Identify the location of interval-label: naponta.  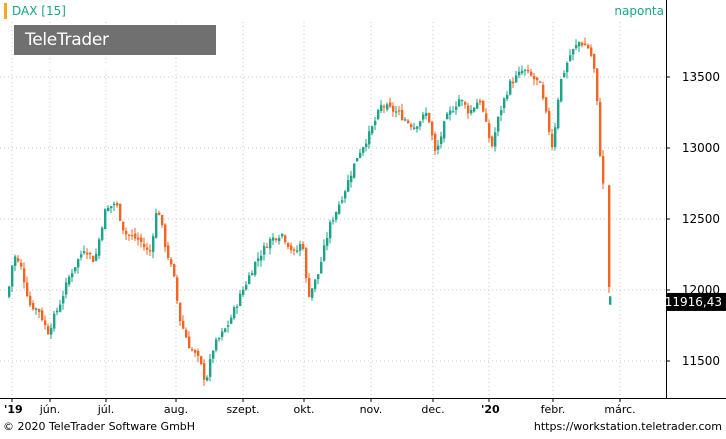
(639, 11).